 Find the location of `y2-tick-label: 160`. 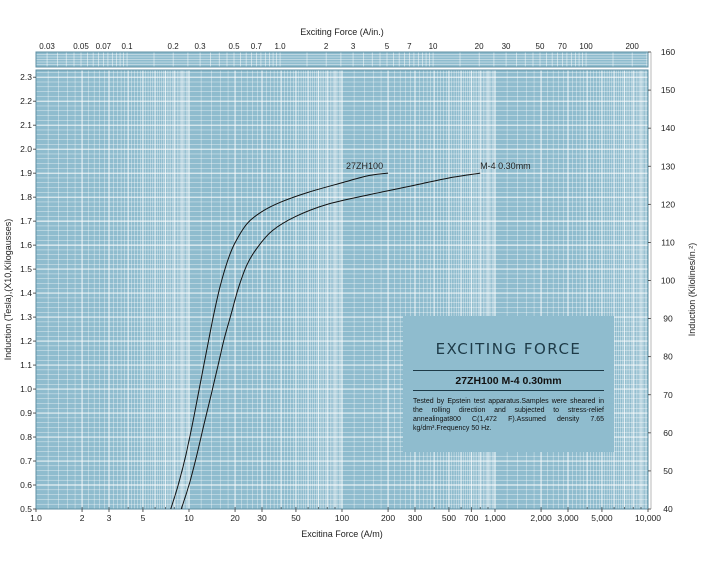

y2-tick-label: 160 is located at coordinates (668, 52).